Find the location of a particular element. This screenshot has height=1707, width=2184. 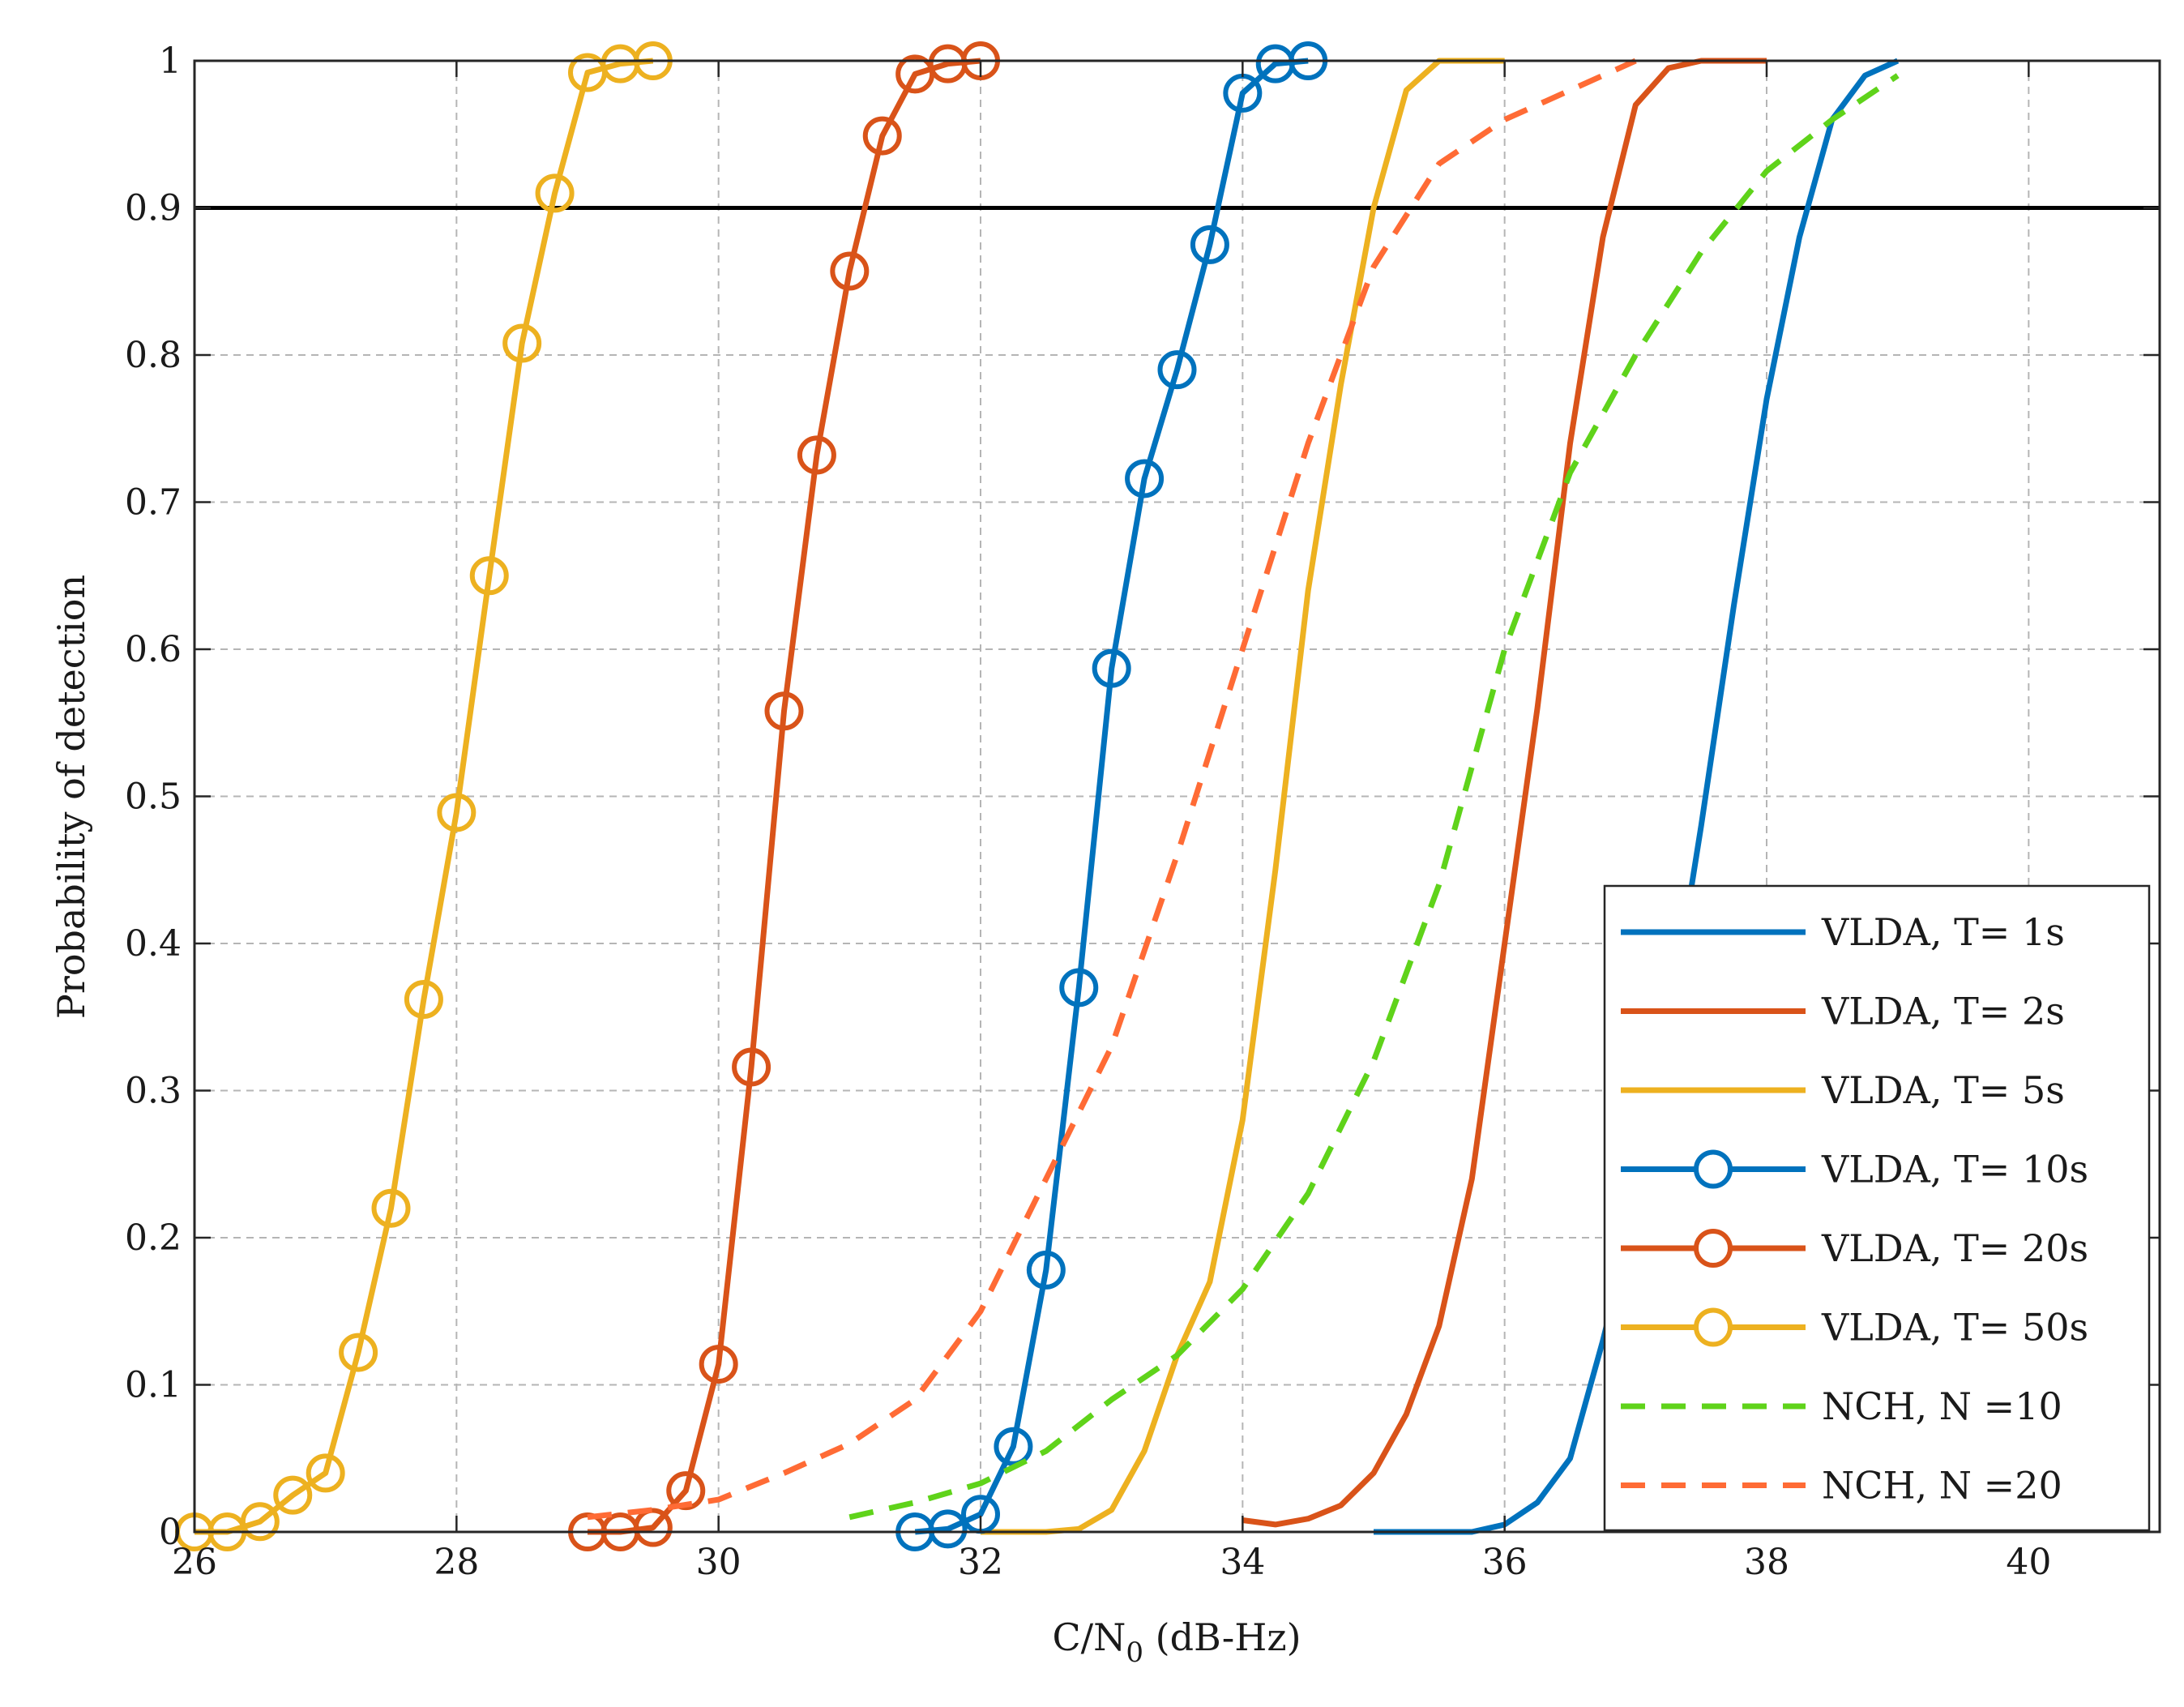

legend-entry: VLDA, T= 10s is located at coordinates (1855, 1169).